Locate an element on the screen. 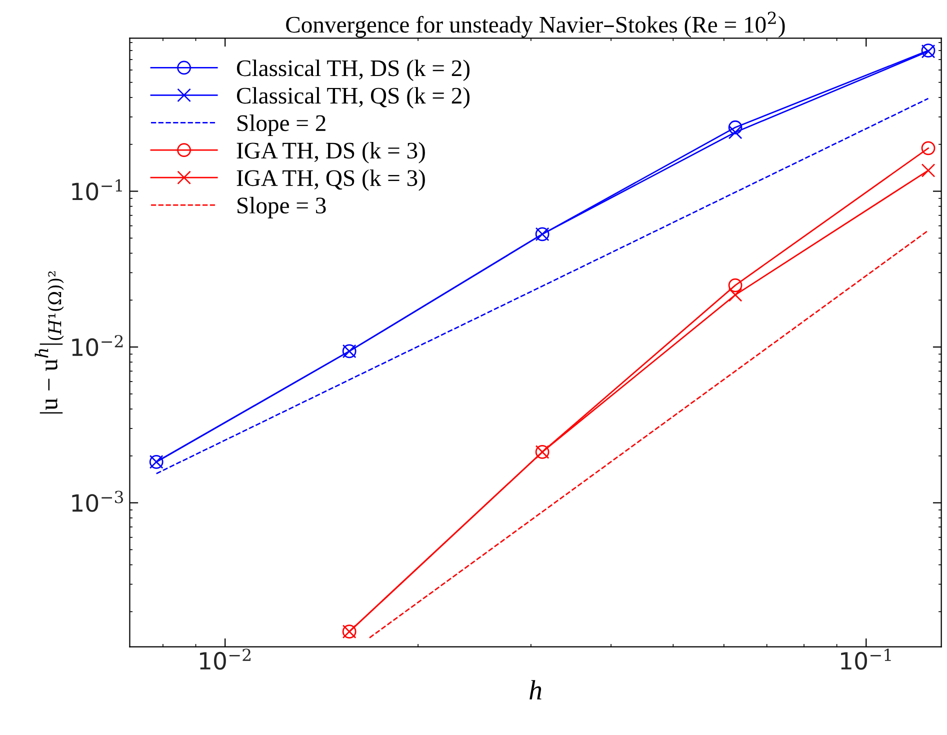  x-axis-title: h is located at coordinates (536, 690).